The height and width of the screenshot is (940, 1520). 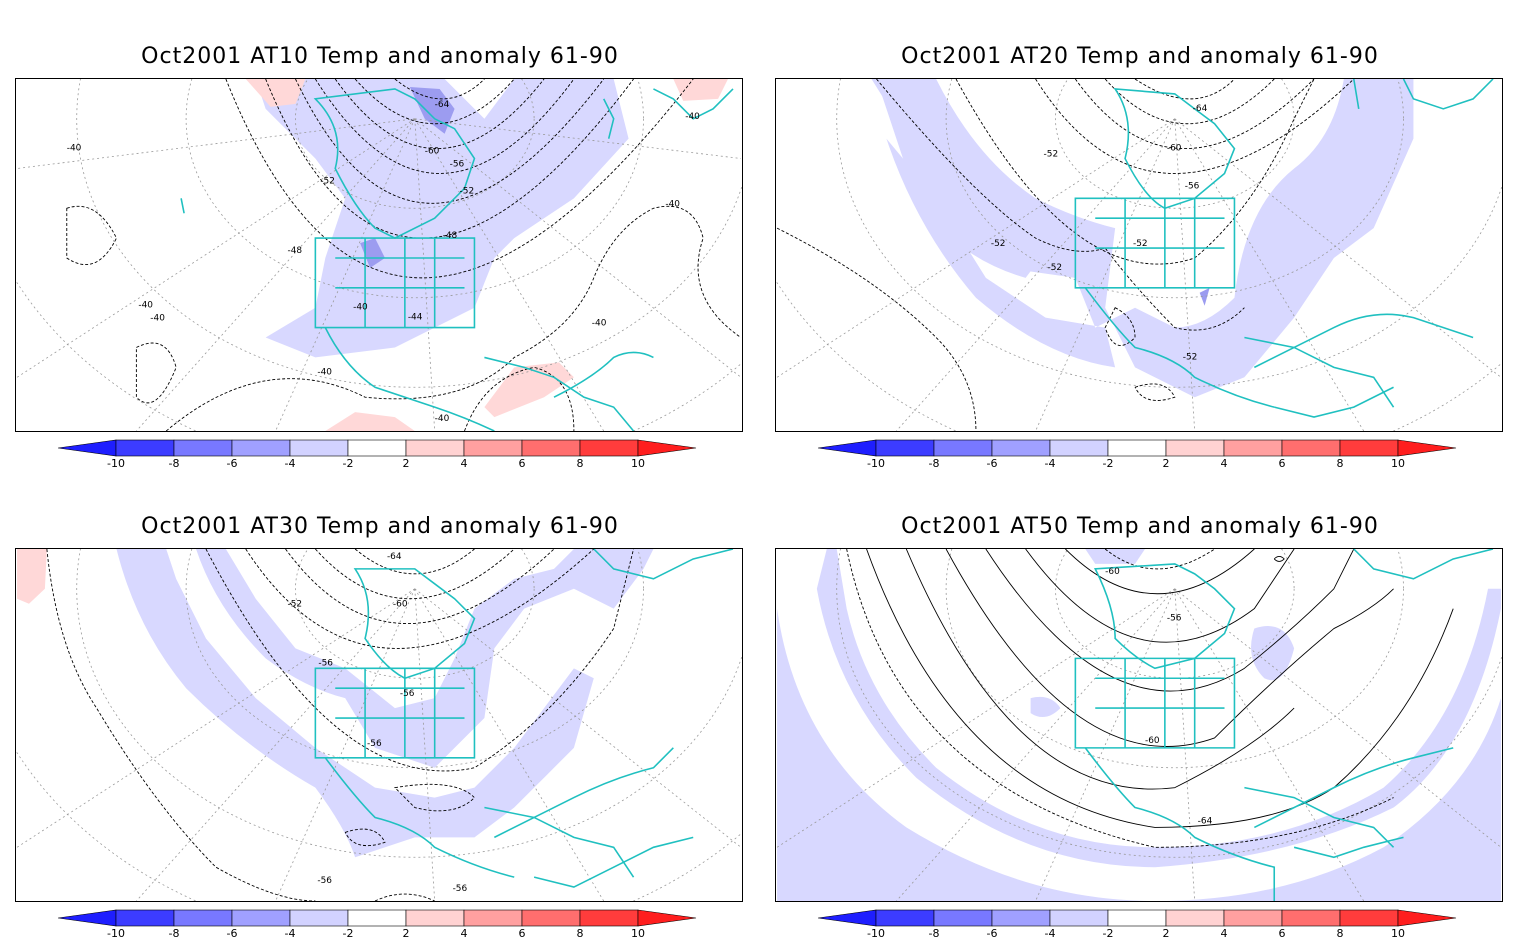 What do you see at coordinates (1099, 233) in the screenshot?
I see `contour-labels: -64 -60 -56 -52 -52 -52 -52 -52` at bounding box center [1099, 233].